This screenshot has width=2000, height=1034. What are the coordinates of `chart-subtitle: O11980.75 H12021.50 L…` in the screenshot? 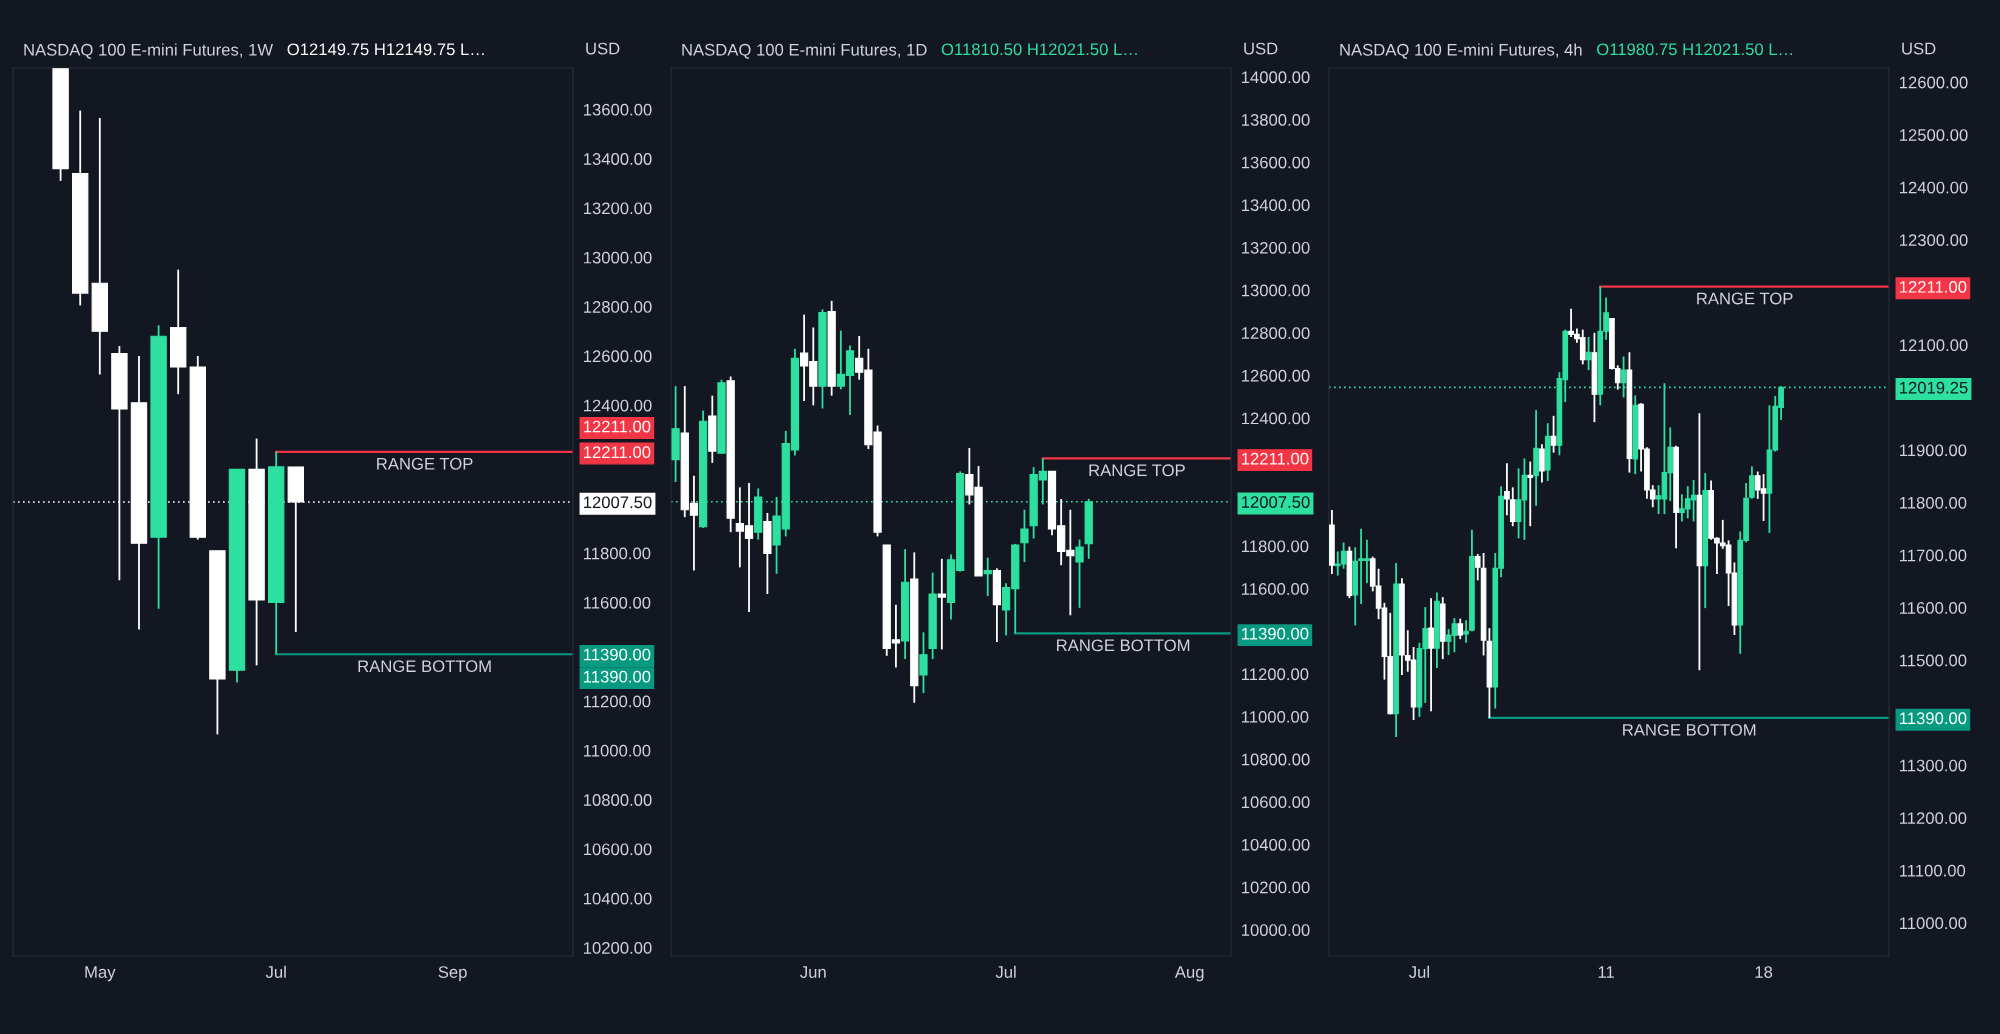 It's located at (1694, 49).